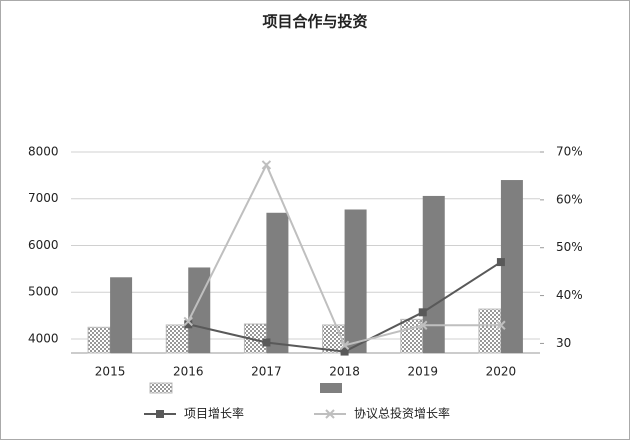 The image size is (630, 440). Describe the element at coordinates (344, 372) in the screenshot. I see `x-tick-label: 2018` at that location.